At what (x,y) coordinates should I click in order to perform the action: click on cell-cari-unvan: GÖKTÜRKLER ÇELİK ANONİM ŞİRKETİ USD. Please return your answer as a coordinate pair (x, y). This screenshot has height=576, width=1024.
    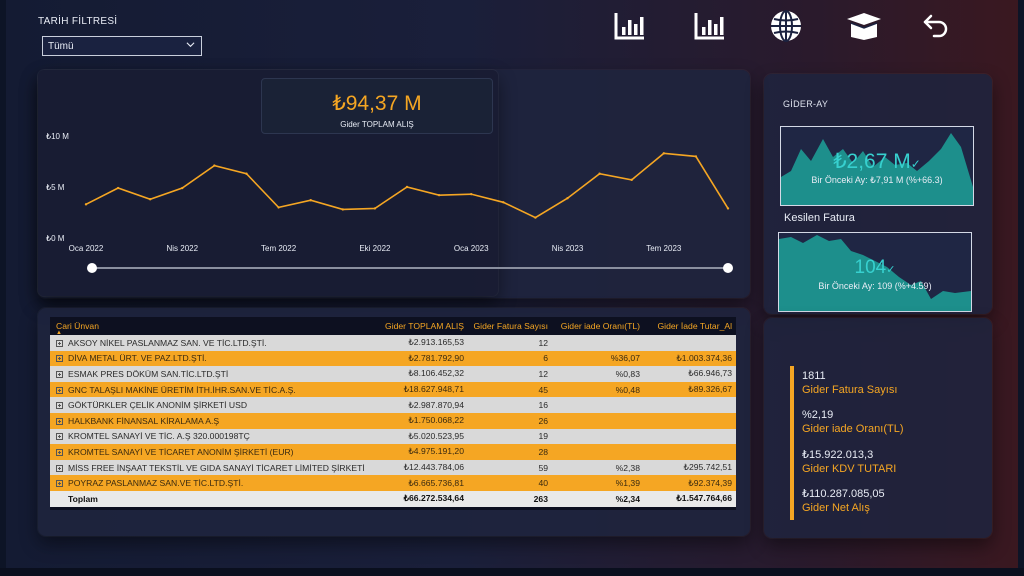
    Looking at the image, I should click on (212, 405).